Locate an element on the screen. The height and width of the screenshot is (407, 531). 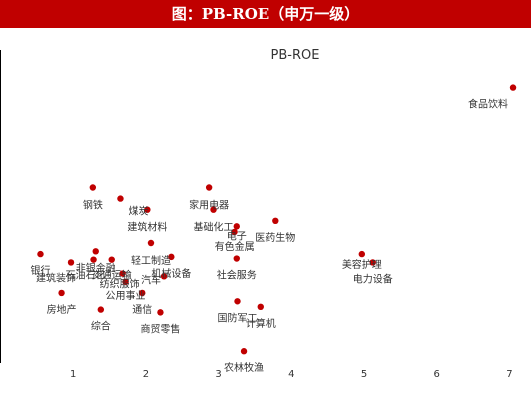
x-tick-label: 3 is located at coordinates (218, 374).